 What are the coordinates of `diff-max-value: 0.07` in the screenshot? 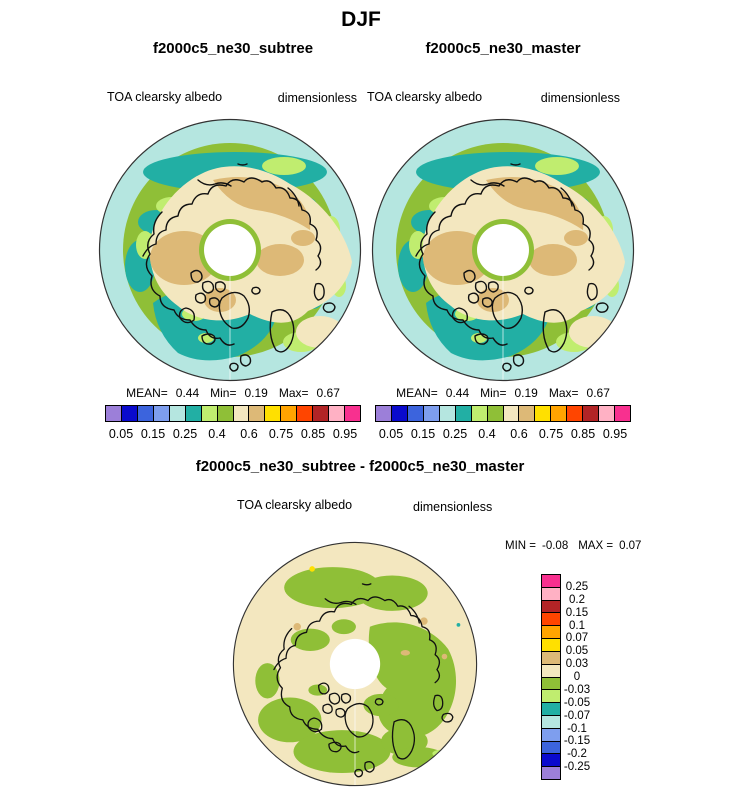 It's located at (630, 546).